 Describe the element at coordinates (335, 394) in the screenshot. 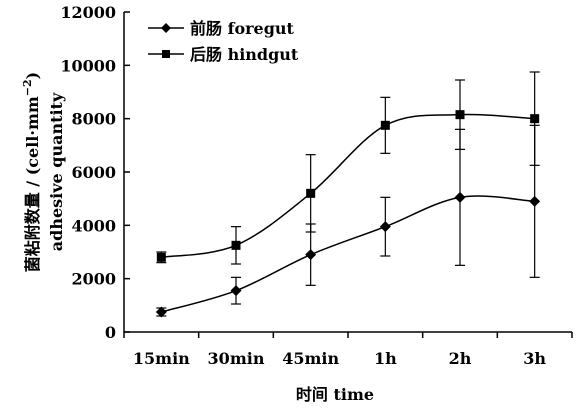

I see `x-axis-title: 时间 time` at that location.